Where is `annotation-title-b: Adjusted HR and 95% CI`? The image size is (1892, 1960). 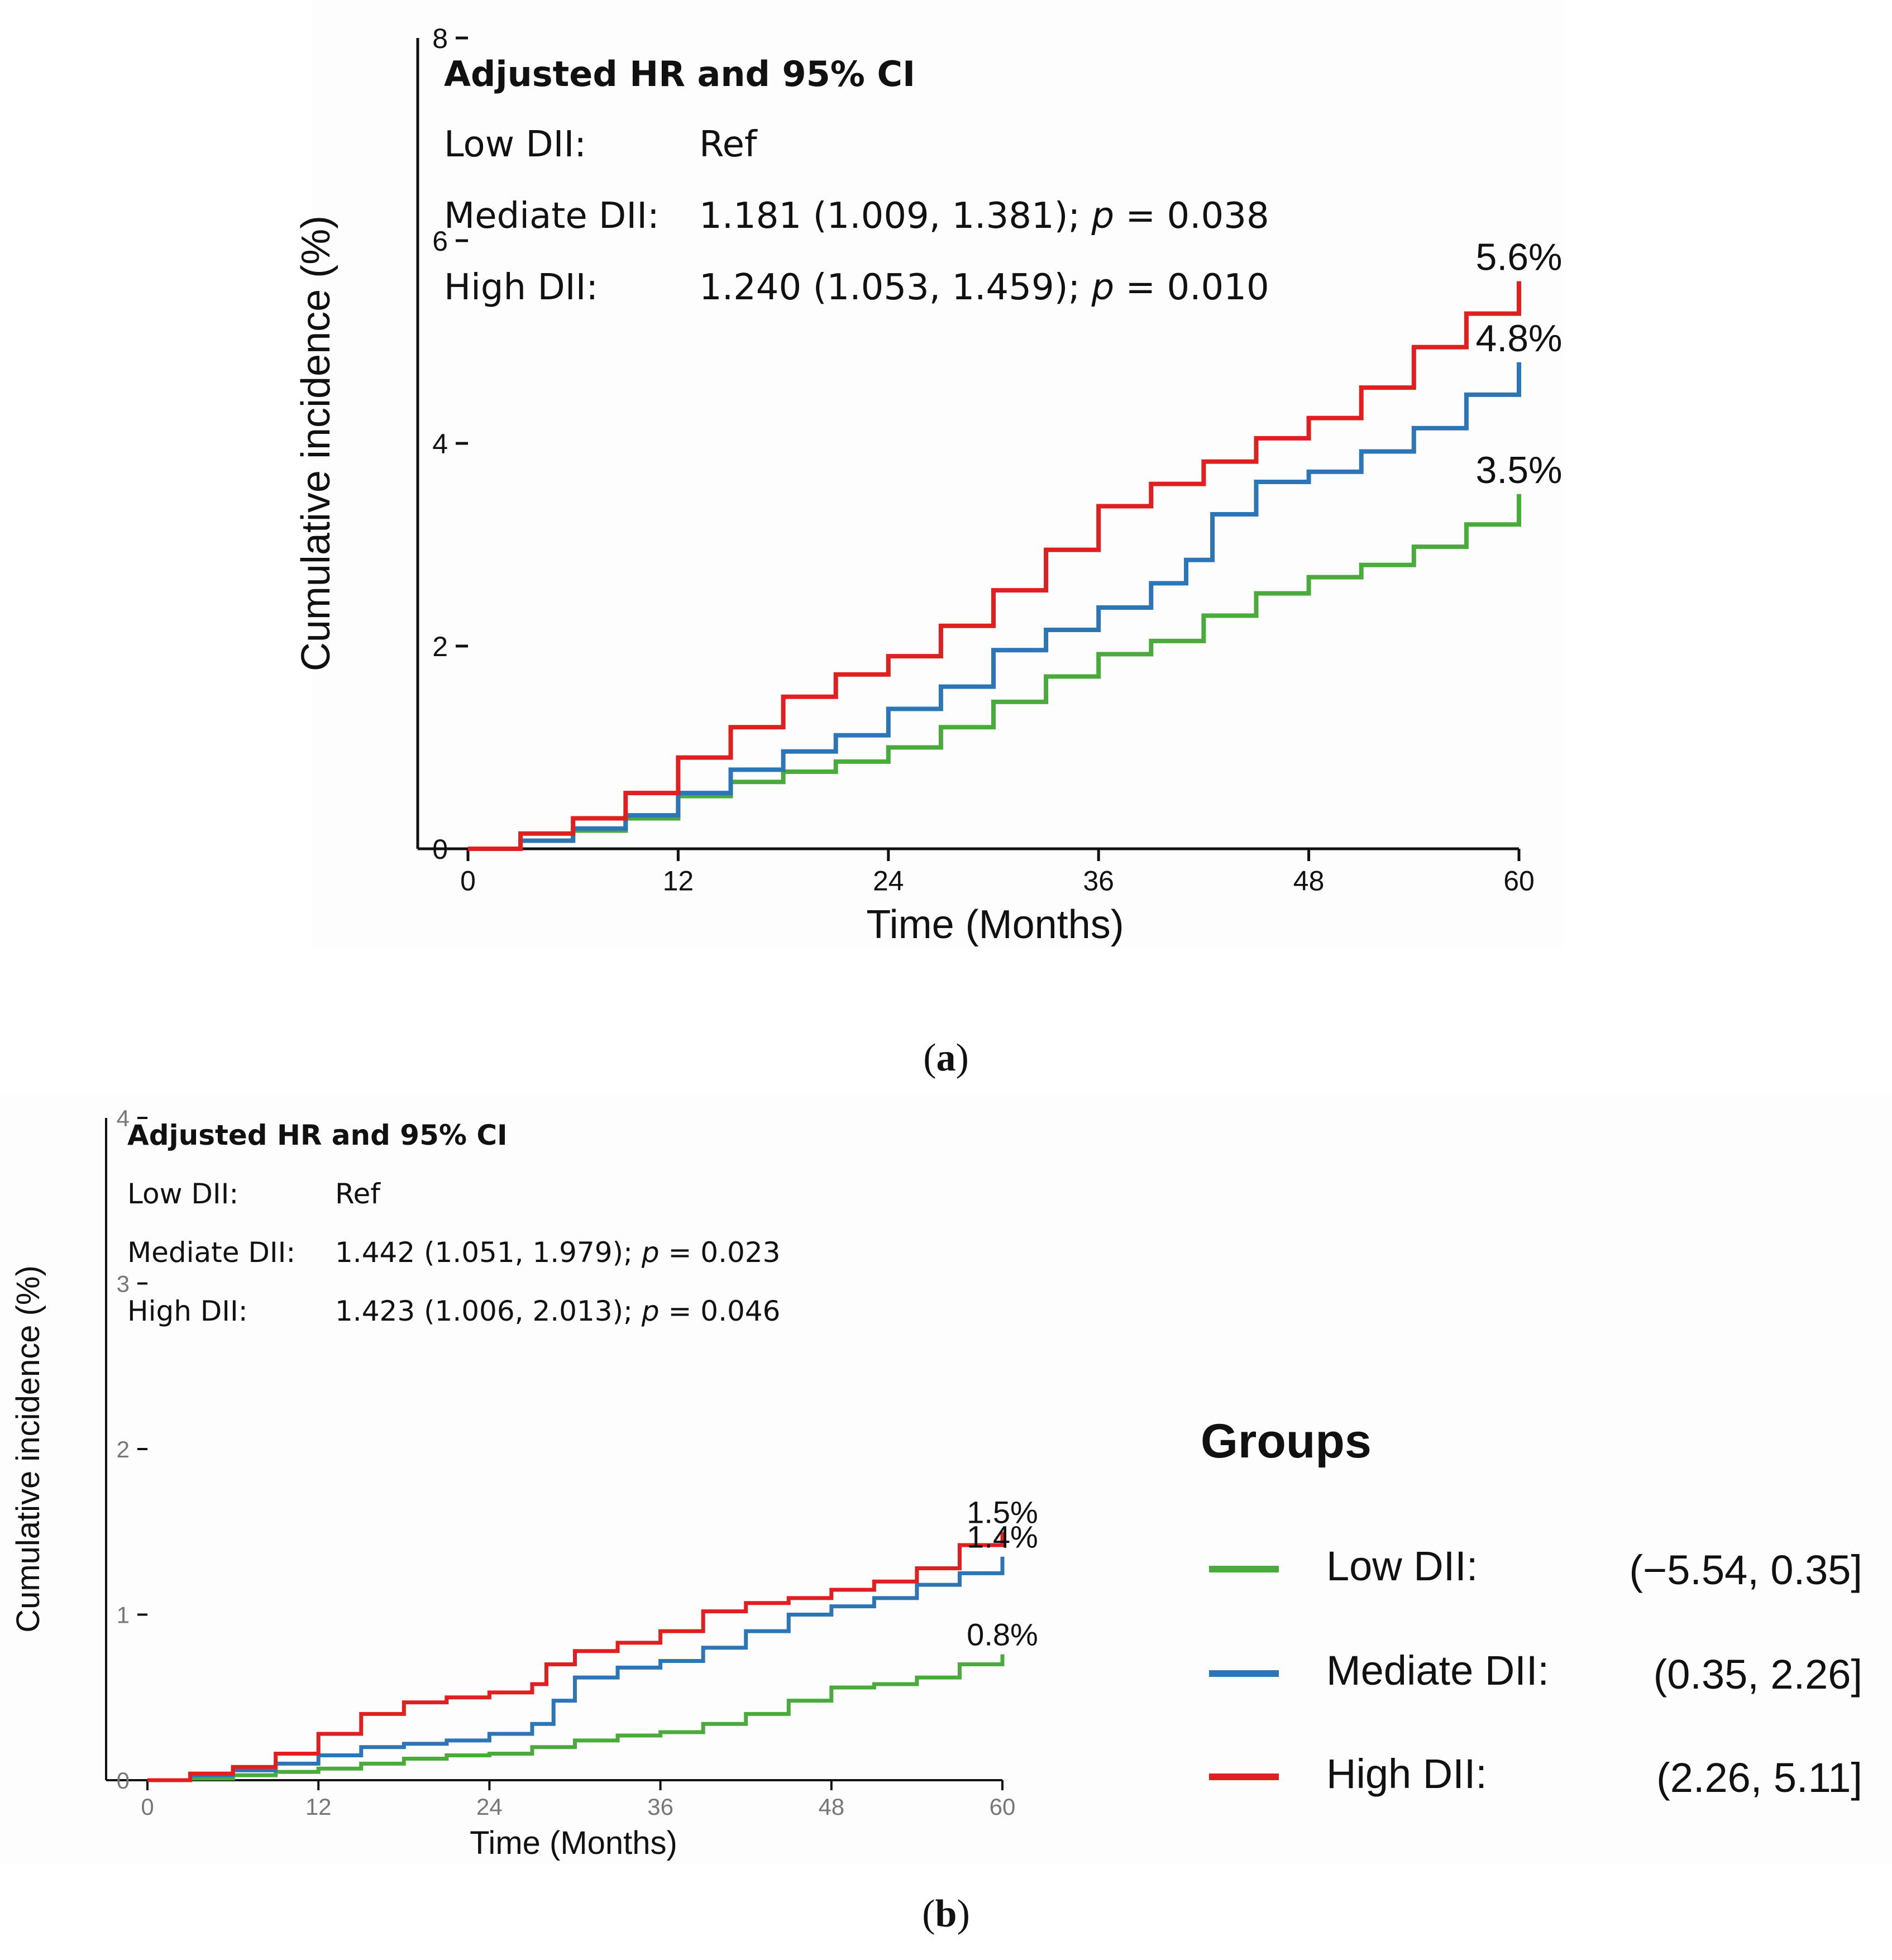 annotation-title-b: Adjusted HR and 95% CI is located at coordinates (317, 1135).